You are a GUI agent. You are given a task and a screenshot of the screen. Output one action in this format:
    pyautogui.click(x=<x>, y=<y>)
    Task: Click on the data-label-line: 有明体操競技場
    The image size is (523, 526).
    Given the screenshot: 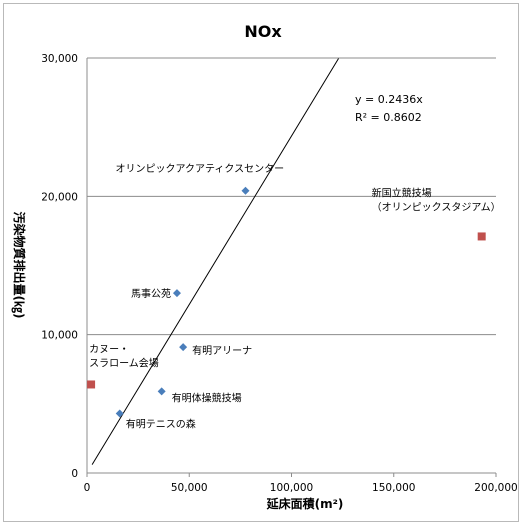 What is the action you would take?
    pyautogui.click(x=207, y=397)
    